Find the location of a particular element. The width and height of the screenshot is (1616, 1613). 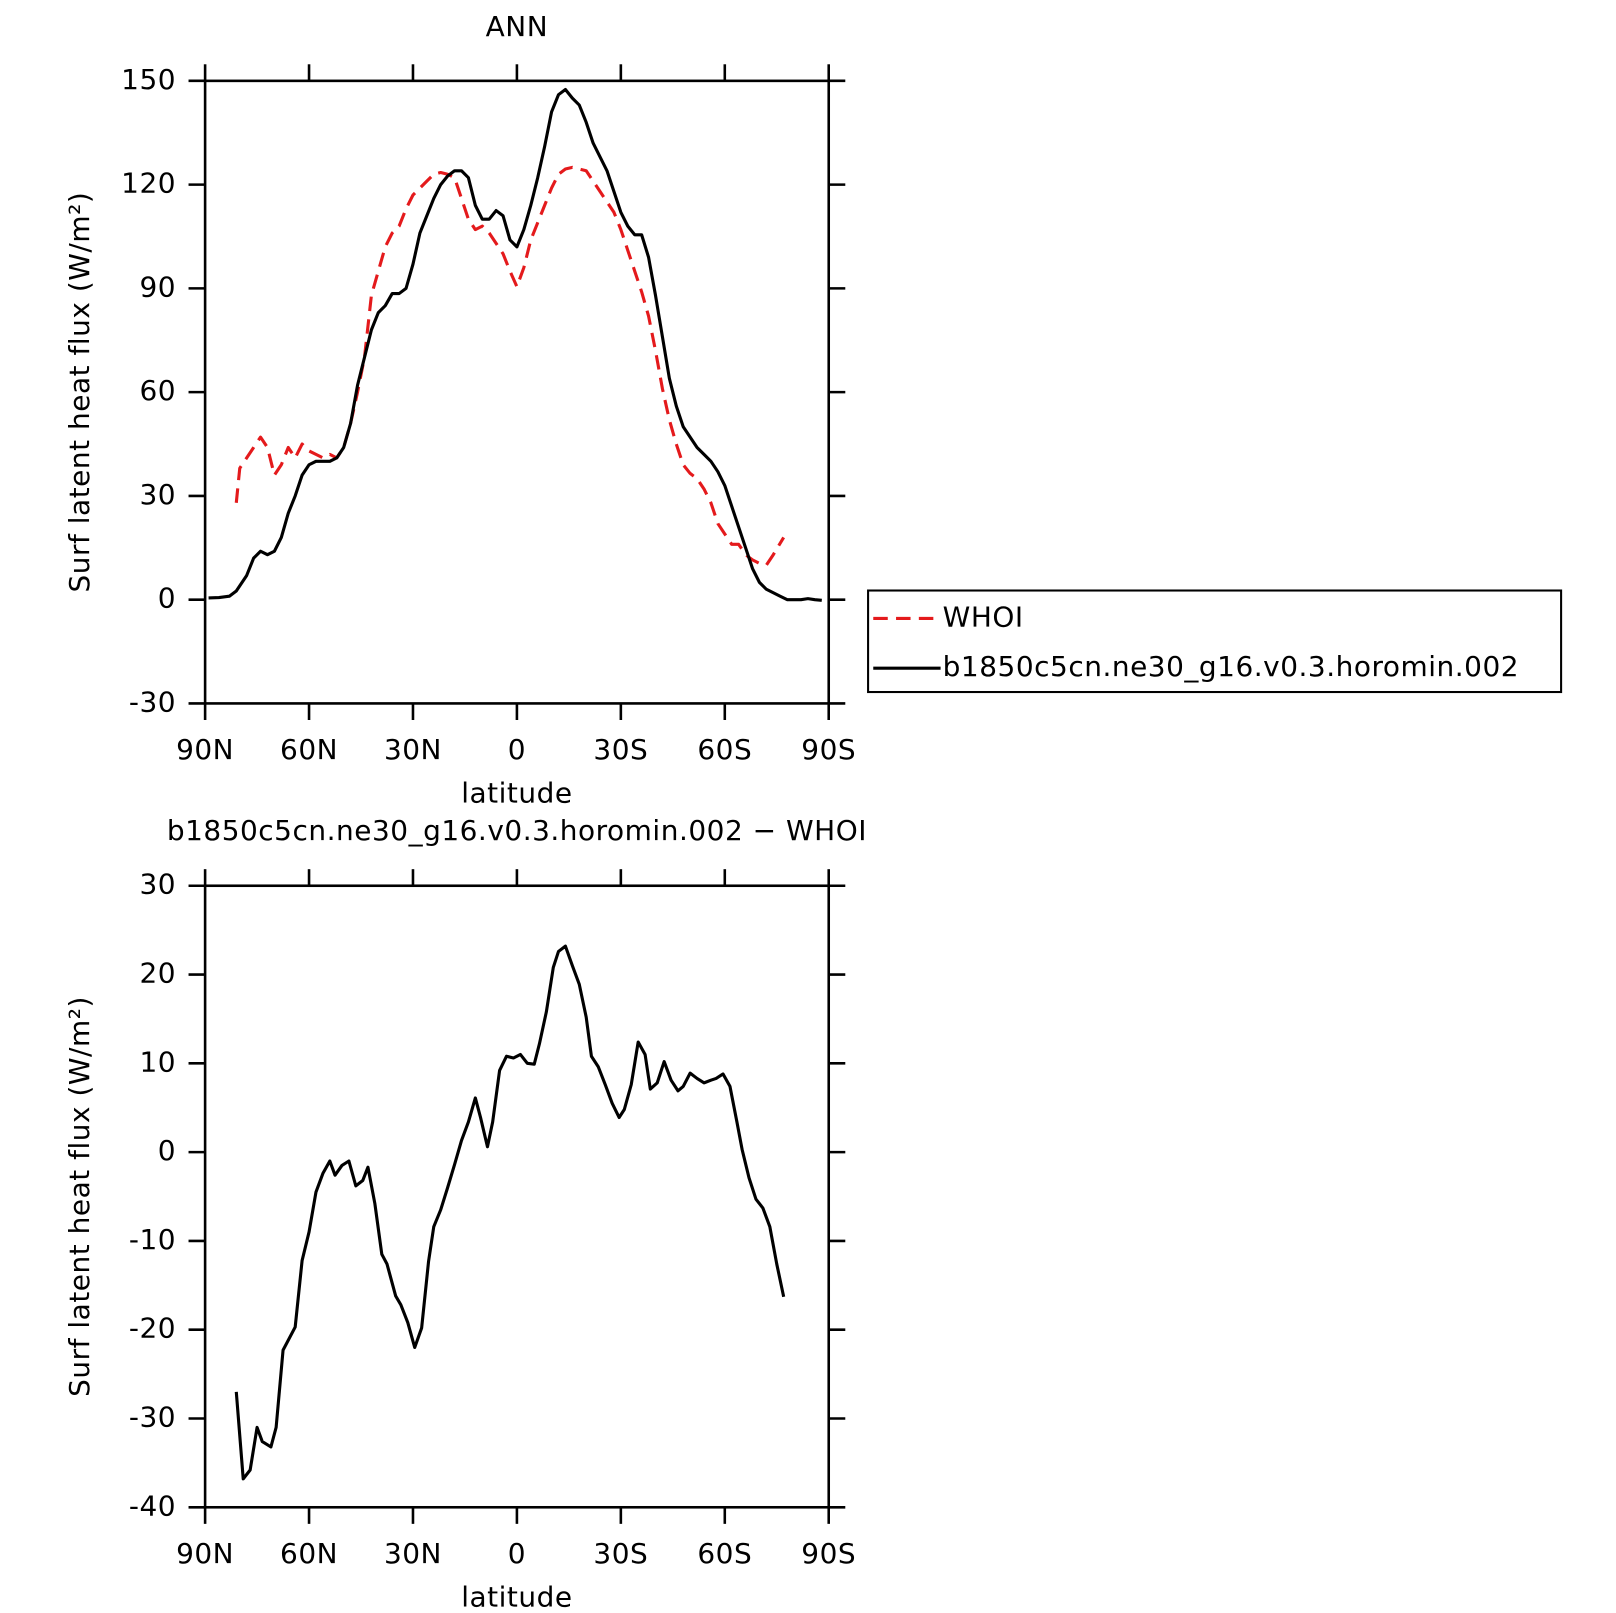

y-tick-label: 90 is located at coordinates (157, 286).